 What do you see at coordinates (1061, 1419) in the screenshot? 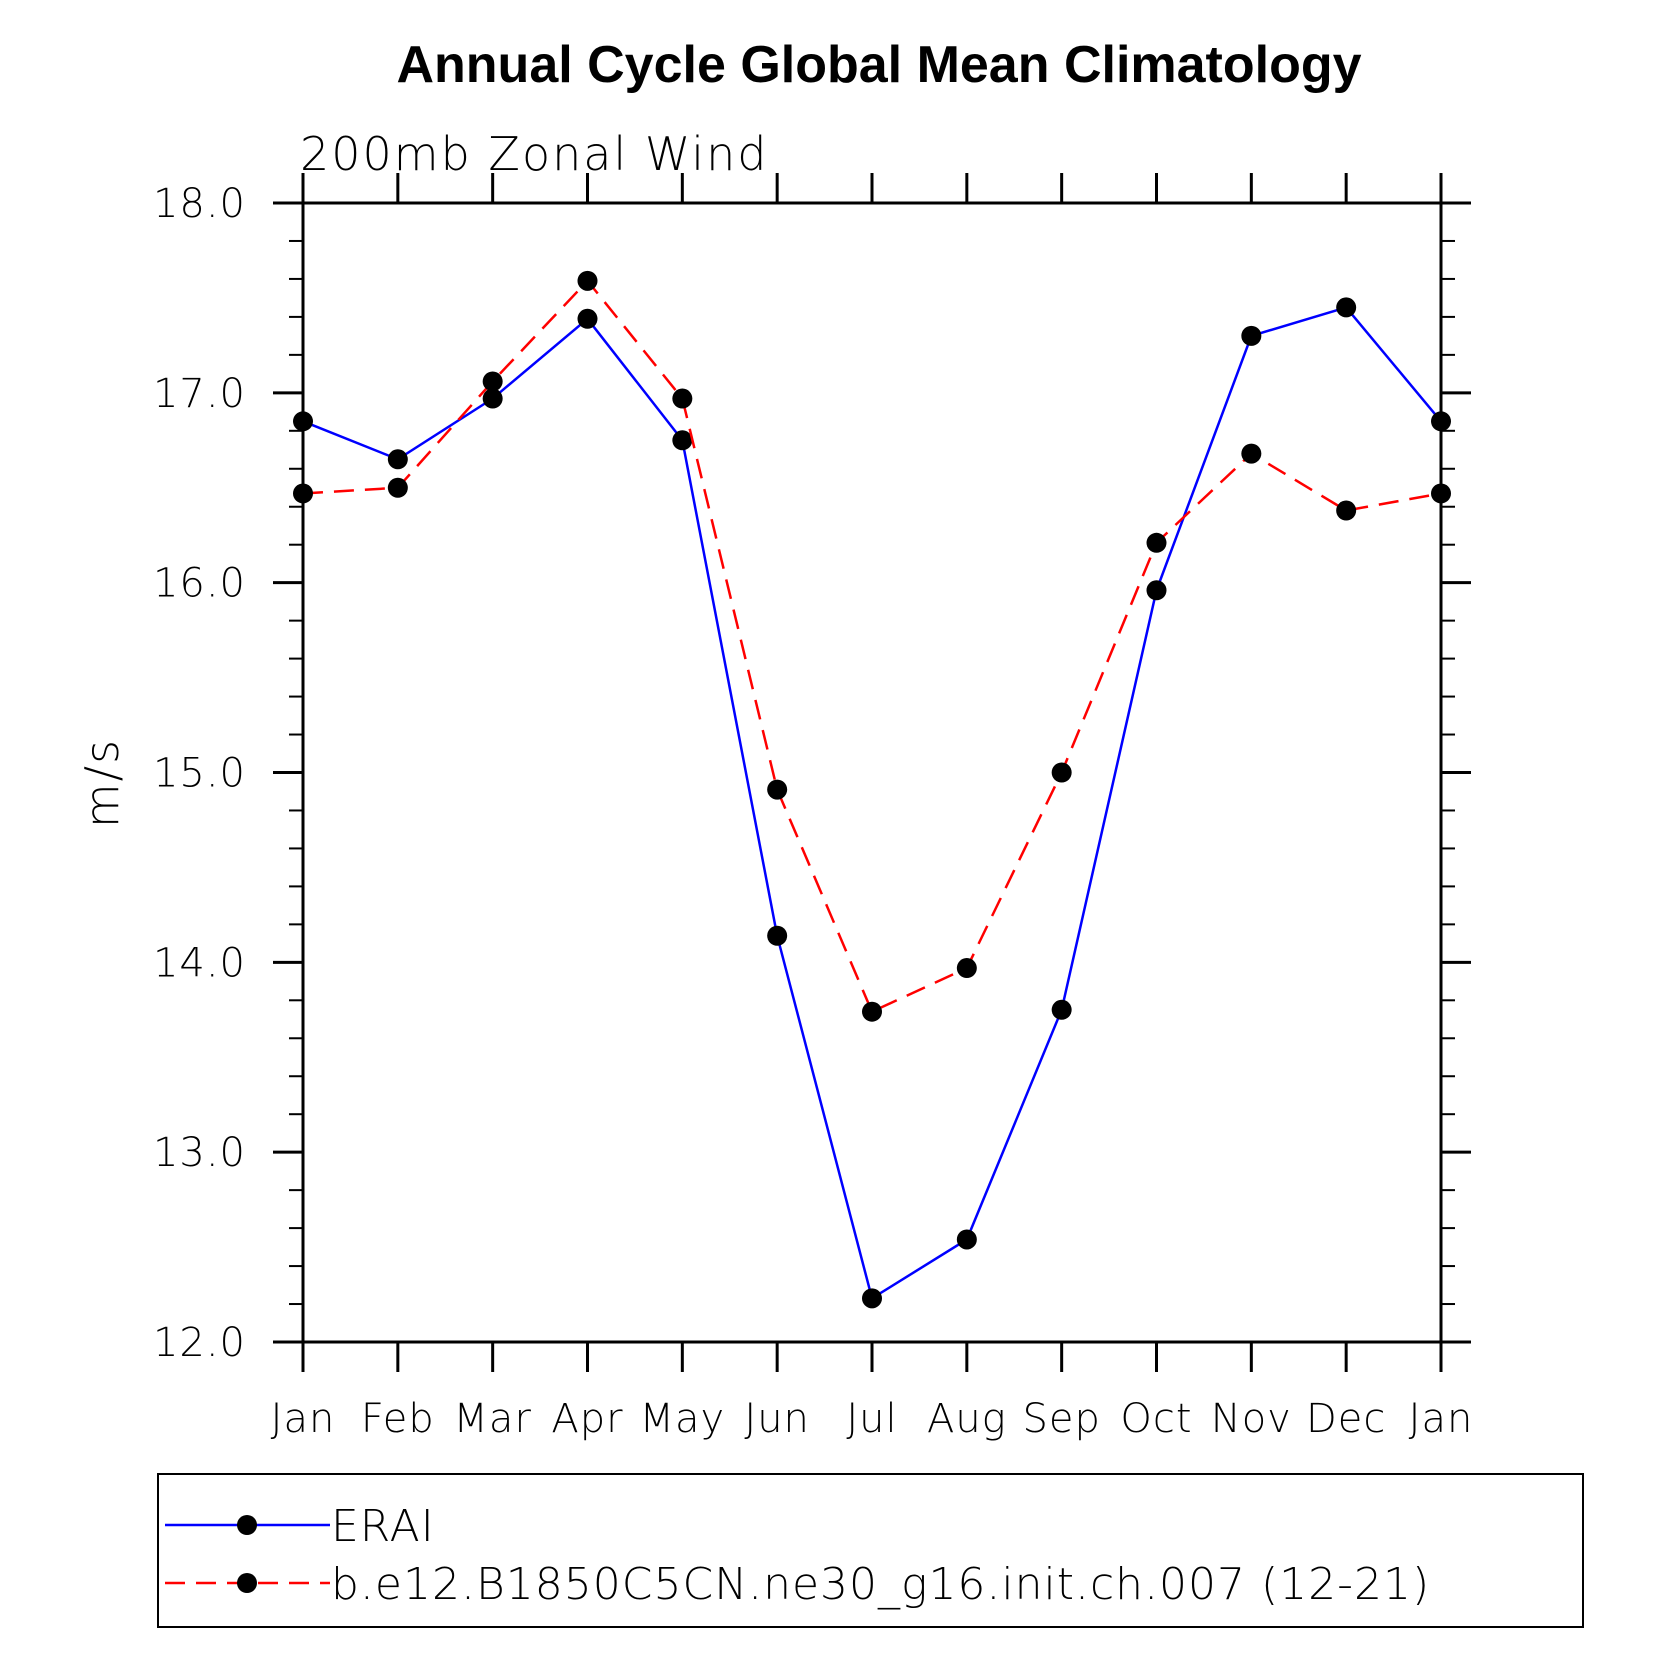
I see `x-tick-label: Sep` at bounding box center [1061, 1419].